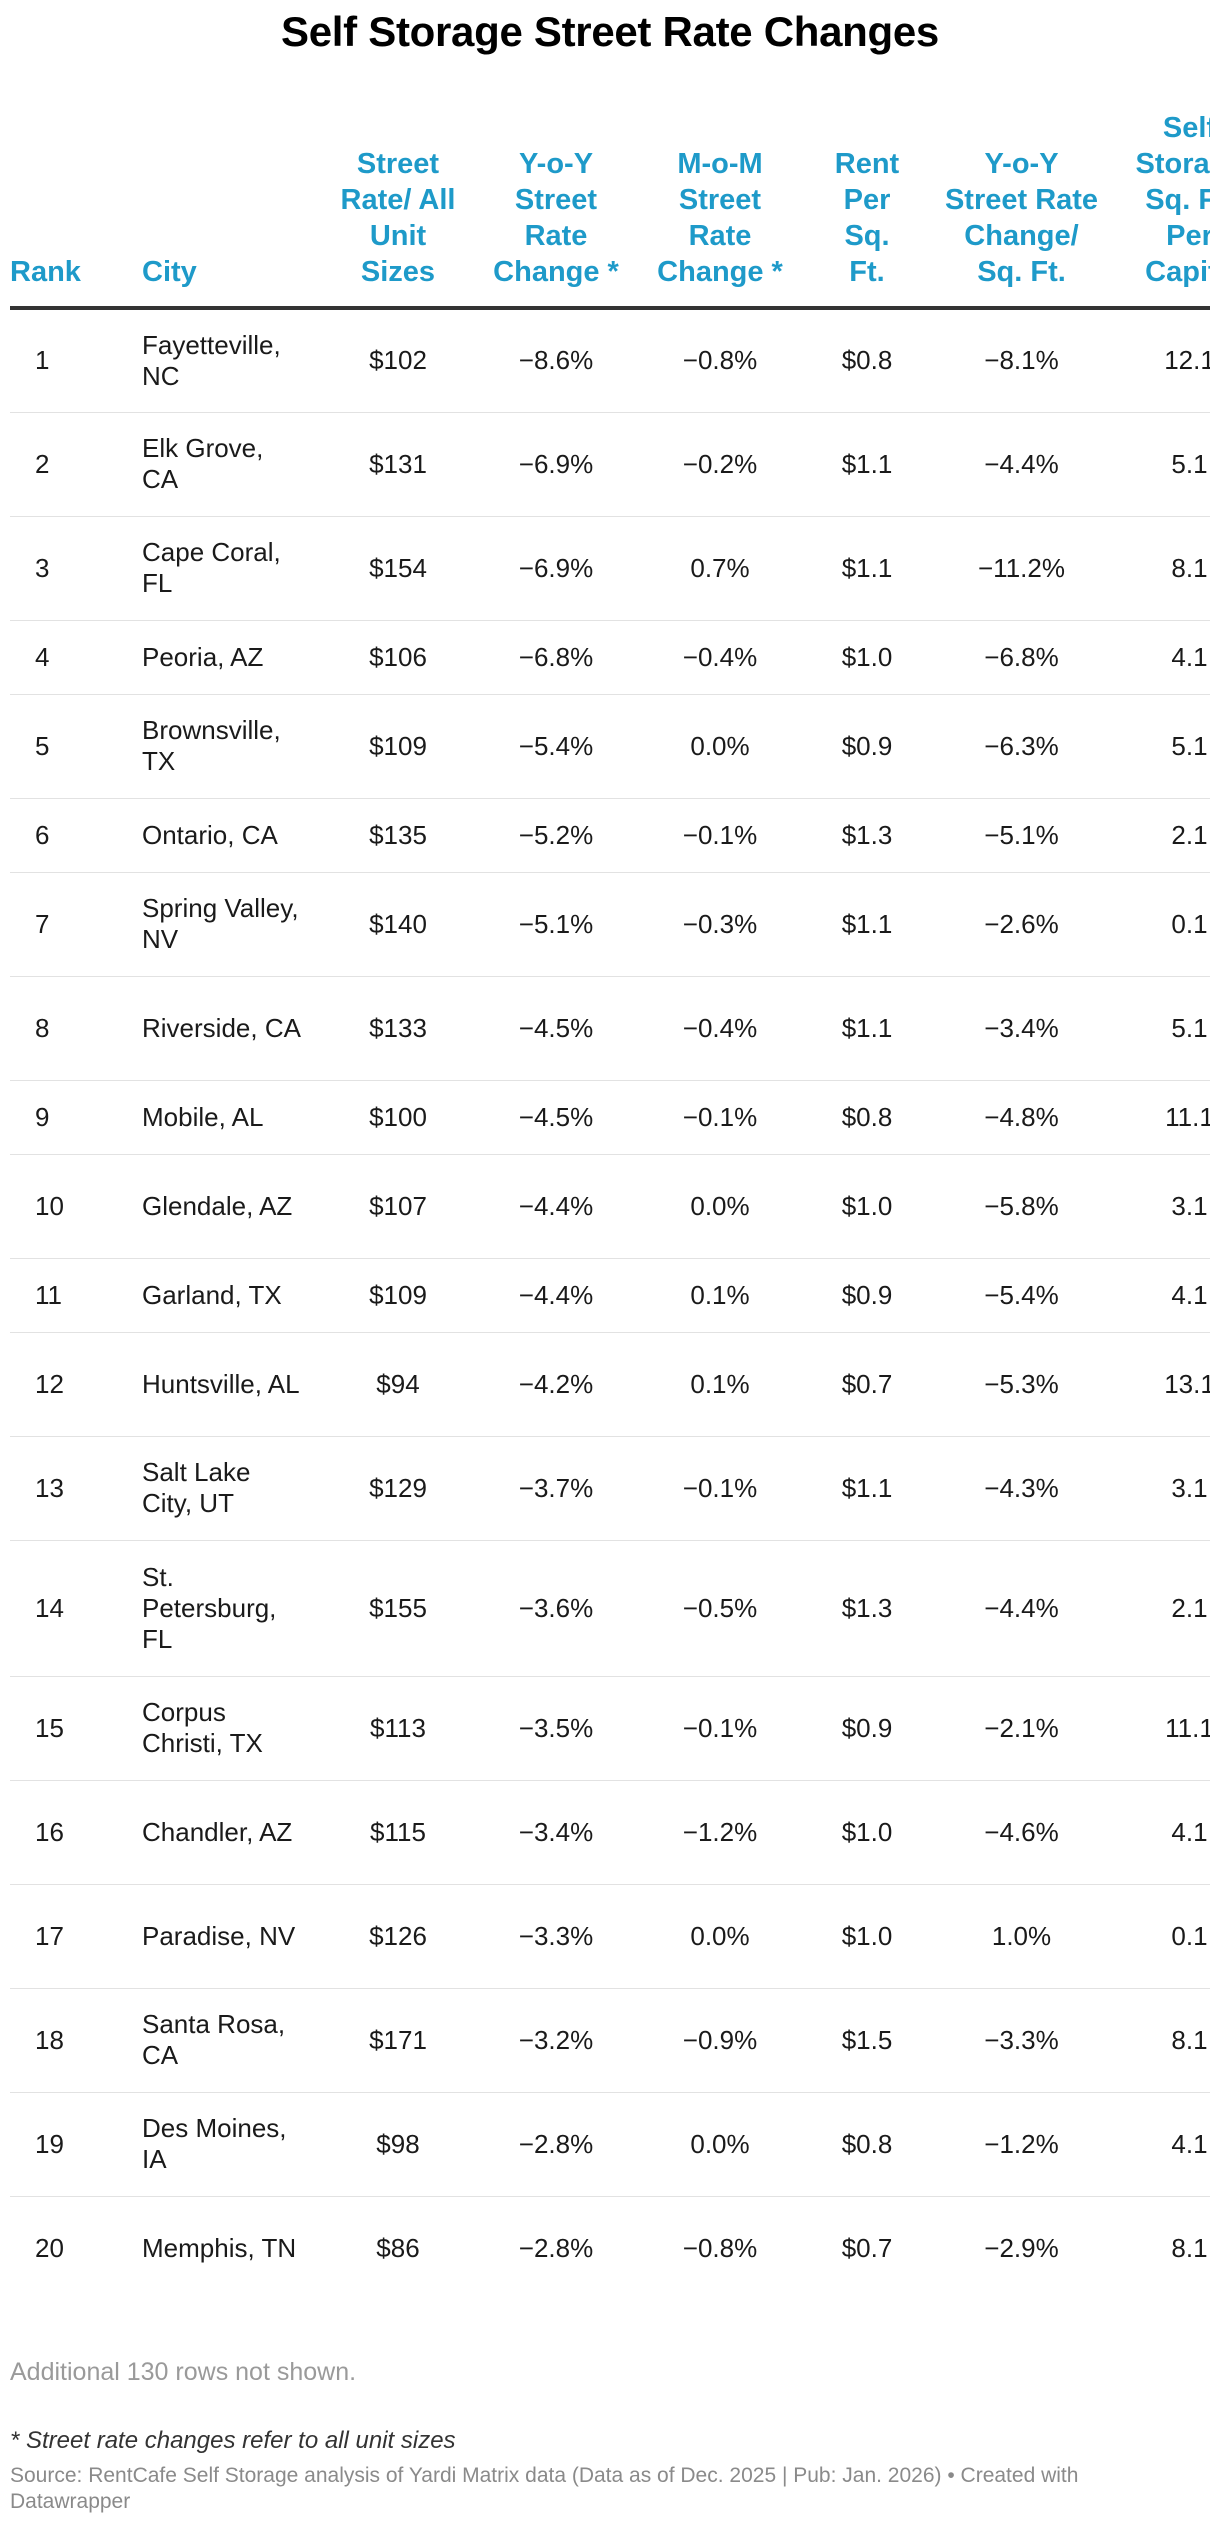  What do you see at coordinates (76, 2040) in the screenshot?
I see `rank-cell: 18` at bounding box center [76, 2040].